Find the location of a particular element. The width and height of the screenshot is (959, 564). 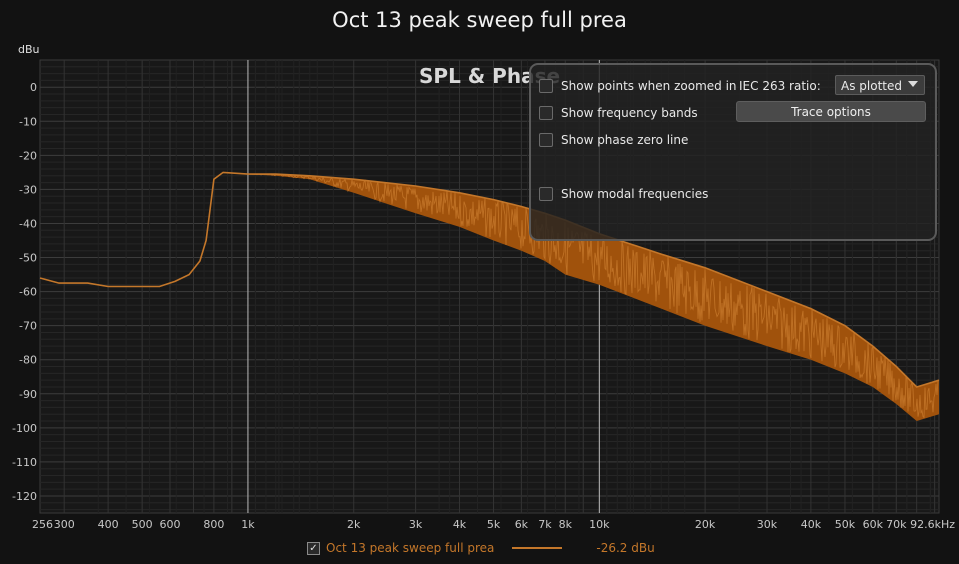

option-phase-zero-line: Show phase zero line is located at coordinates (613, 140).